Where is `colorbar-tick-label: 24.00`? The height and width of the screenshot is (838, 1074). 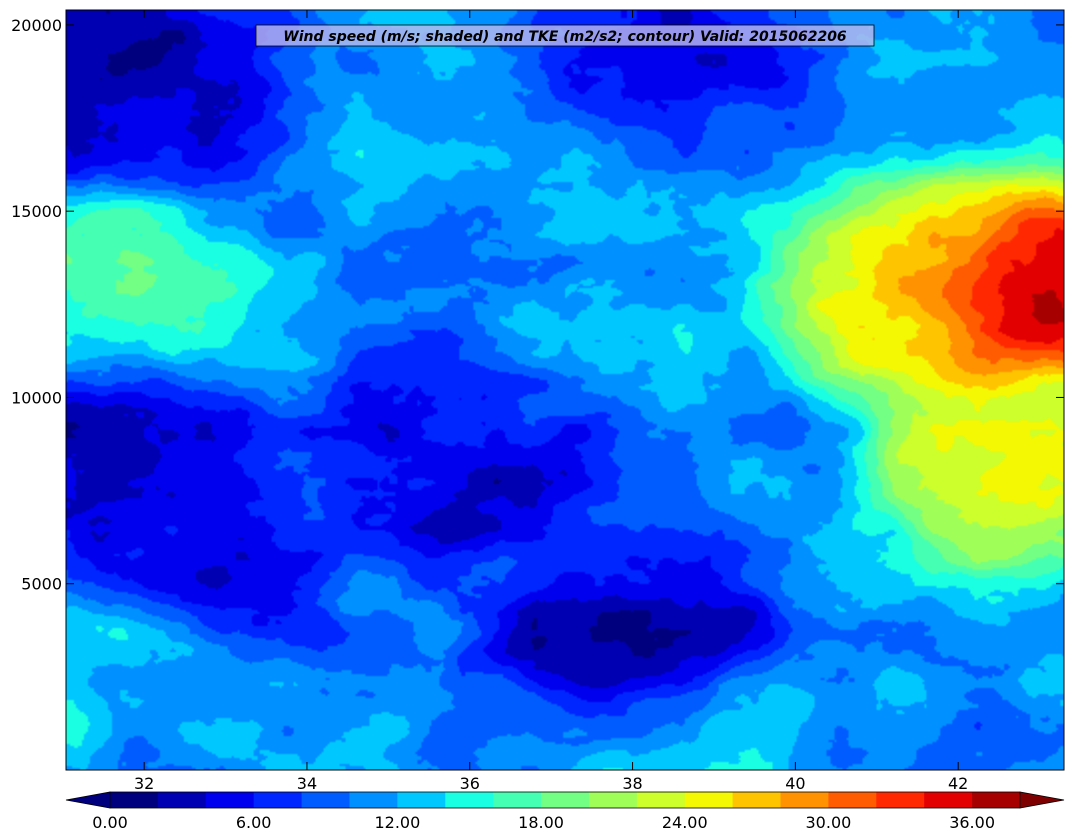 colorbar-tick-label: 24.00 is located at coordinates (685, 822).